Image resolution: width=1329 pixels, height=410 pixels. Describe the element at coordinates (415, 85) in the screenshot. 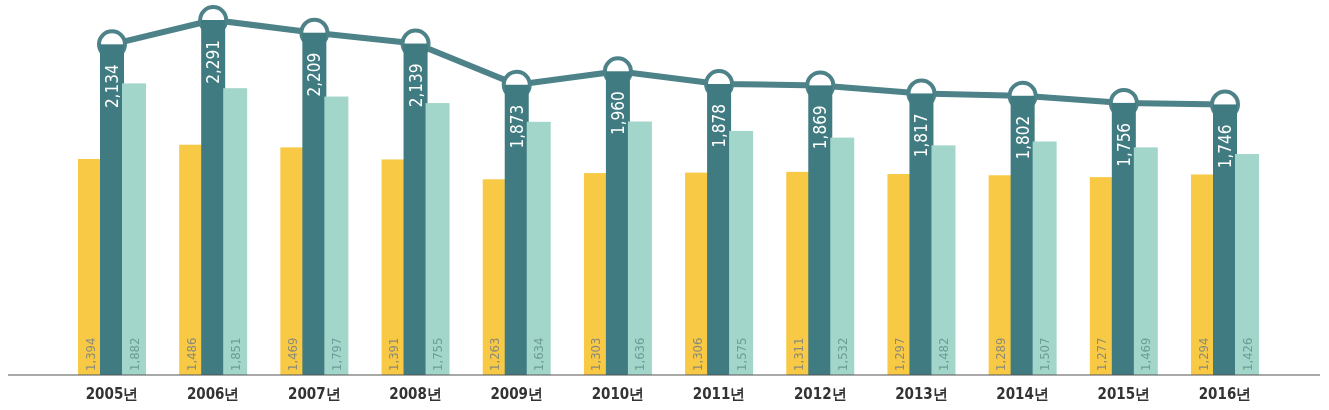

I see `data-label: 2,139` at that location.